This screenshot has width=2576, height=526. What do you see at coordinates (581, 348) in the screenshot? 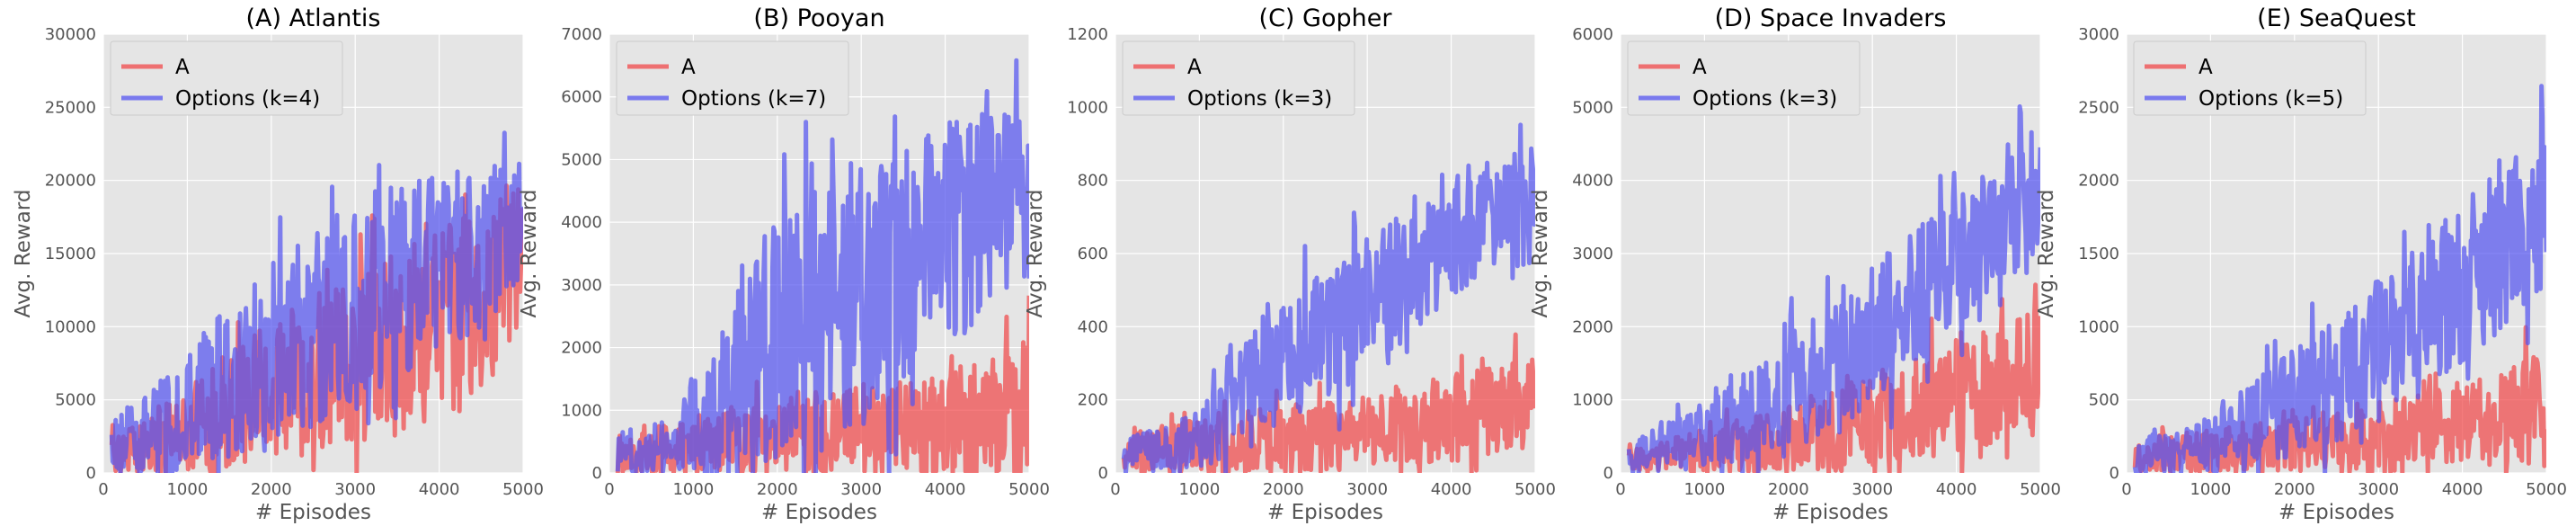
I see `y-tick-label: 2000` at bounding box center [581, 348].